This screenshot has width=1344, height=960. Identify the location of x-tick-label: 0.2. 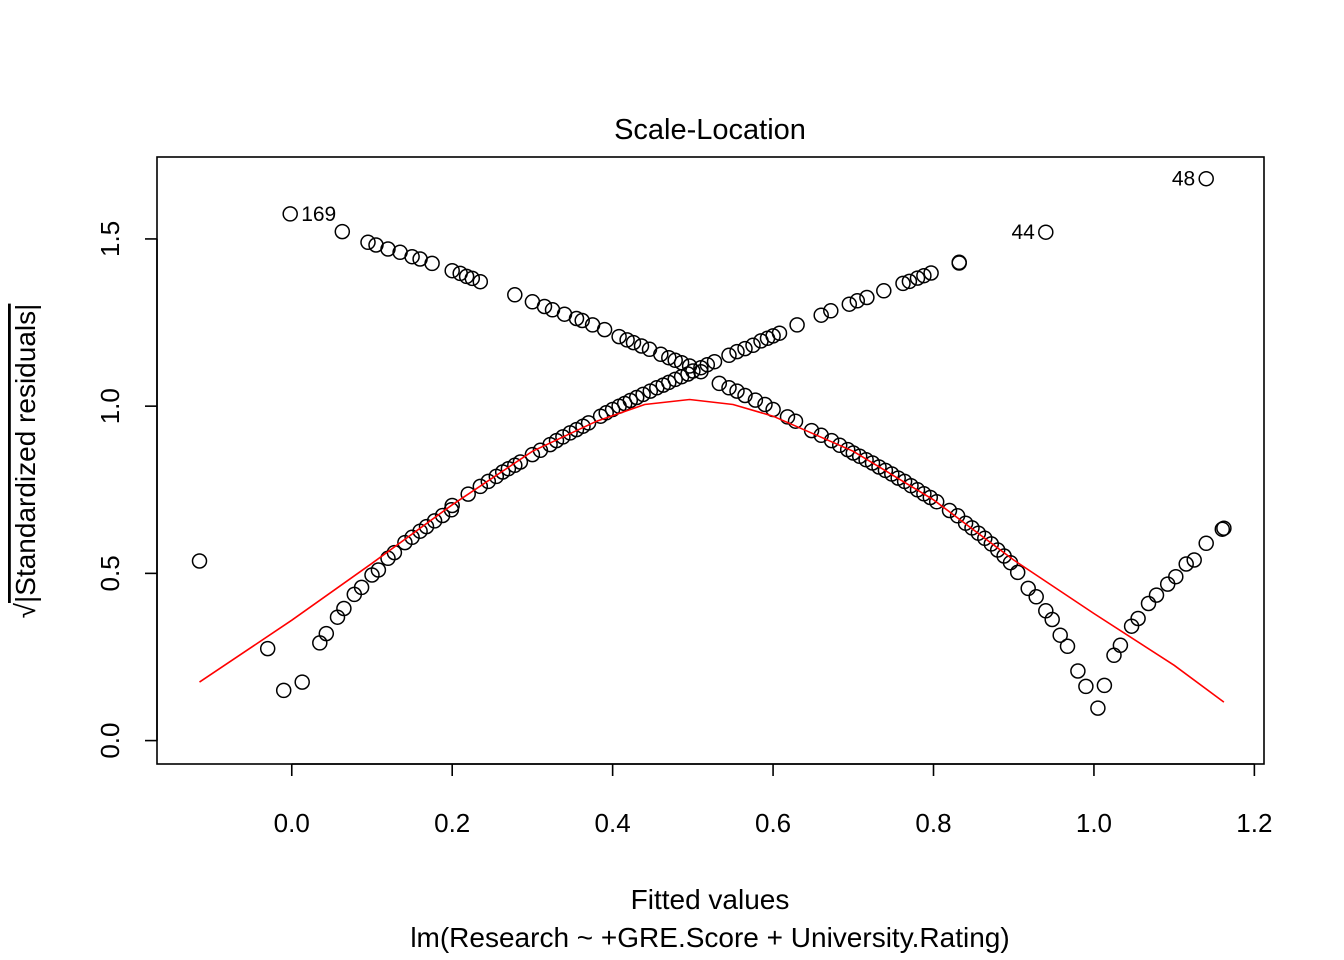
(452, 823).